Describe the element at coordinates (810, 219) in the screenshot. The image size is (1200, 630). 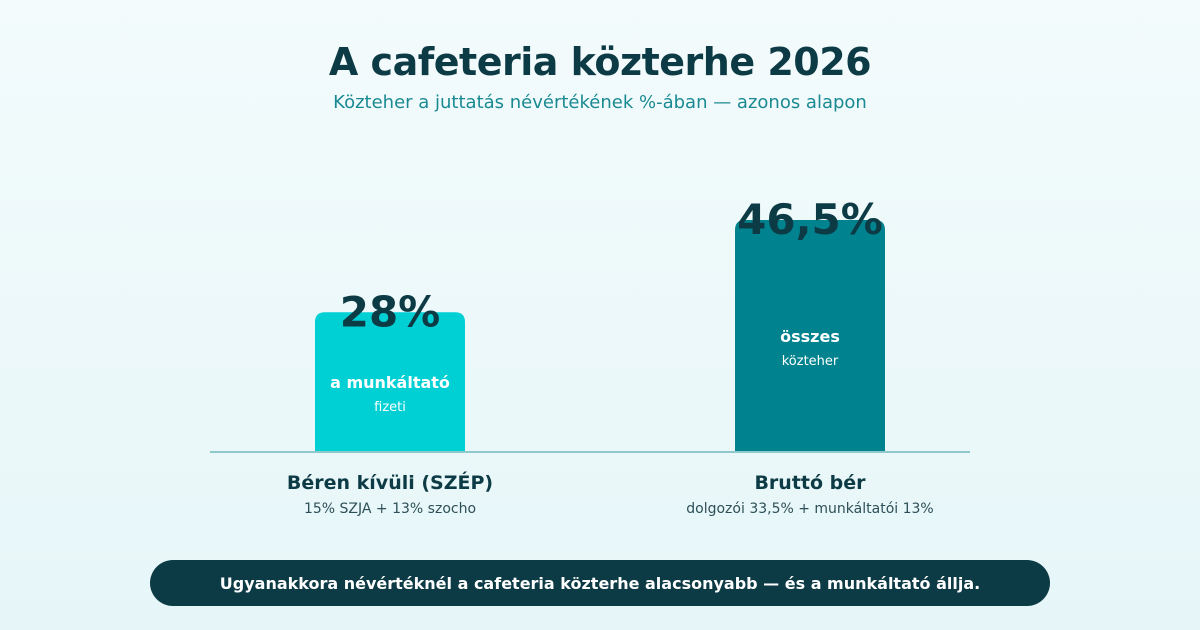
I see `value-label-2: 46,5%` at that location.